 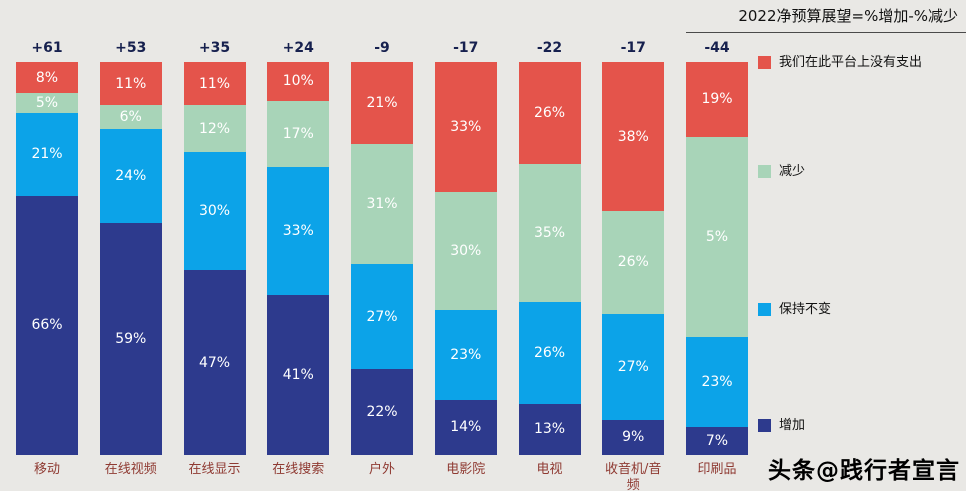 I want to click on net-value-label: -9, so click(x=382, y=48).